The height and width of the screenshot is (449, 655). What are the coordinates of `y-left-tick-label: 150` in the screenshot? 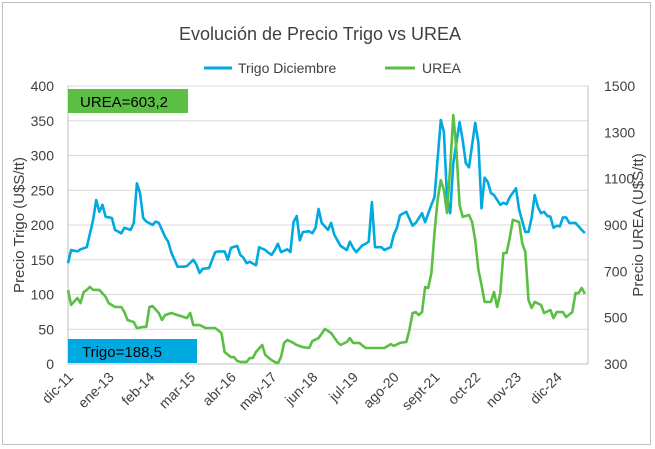 It's located at (43, 260).